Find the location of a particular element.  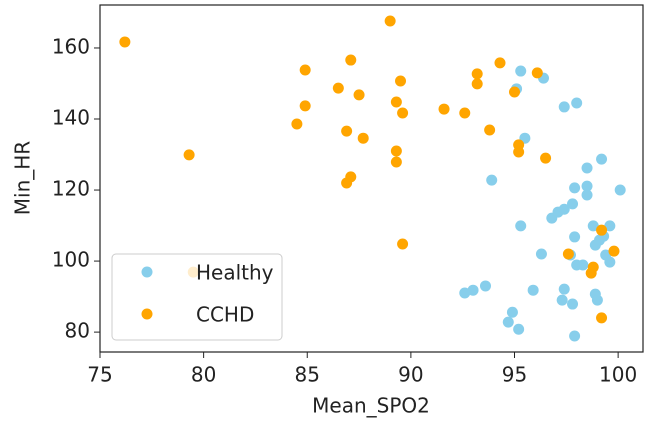

x-tick-label: 100 is located at coordinates (618, 375).